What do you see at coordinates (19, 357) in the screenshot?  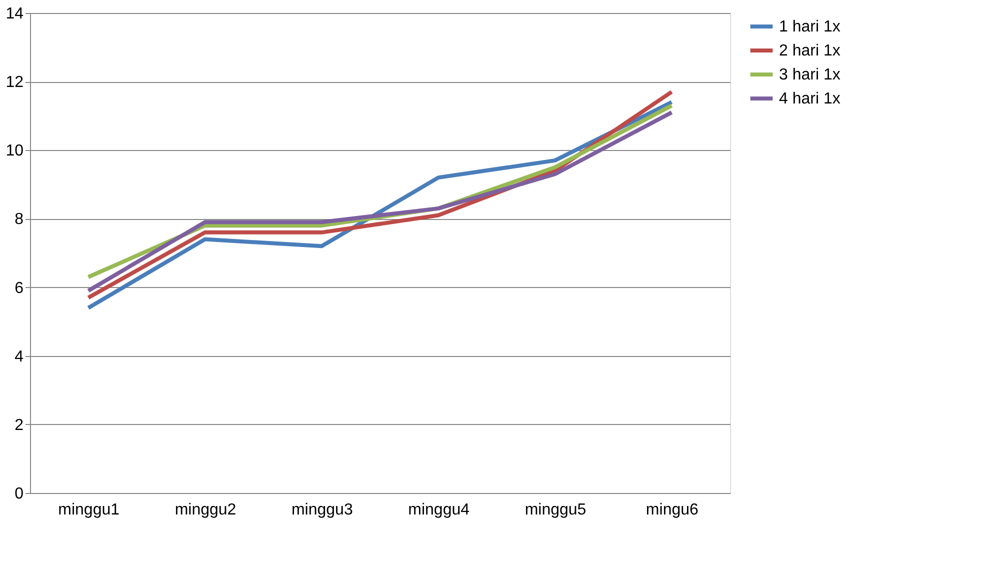 I see `y-tick-label: 4` at bounding box center [19, 357].